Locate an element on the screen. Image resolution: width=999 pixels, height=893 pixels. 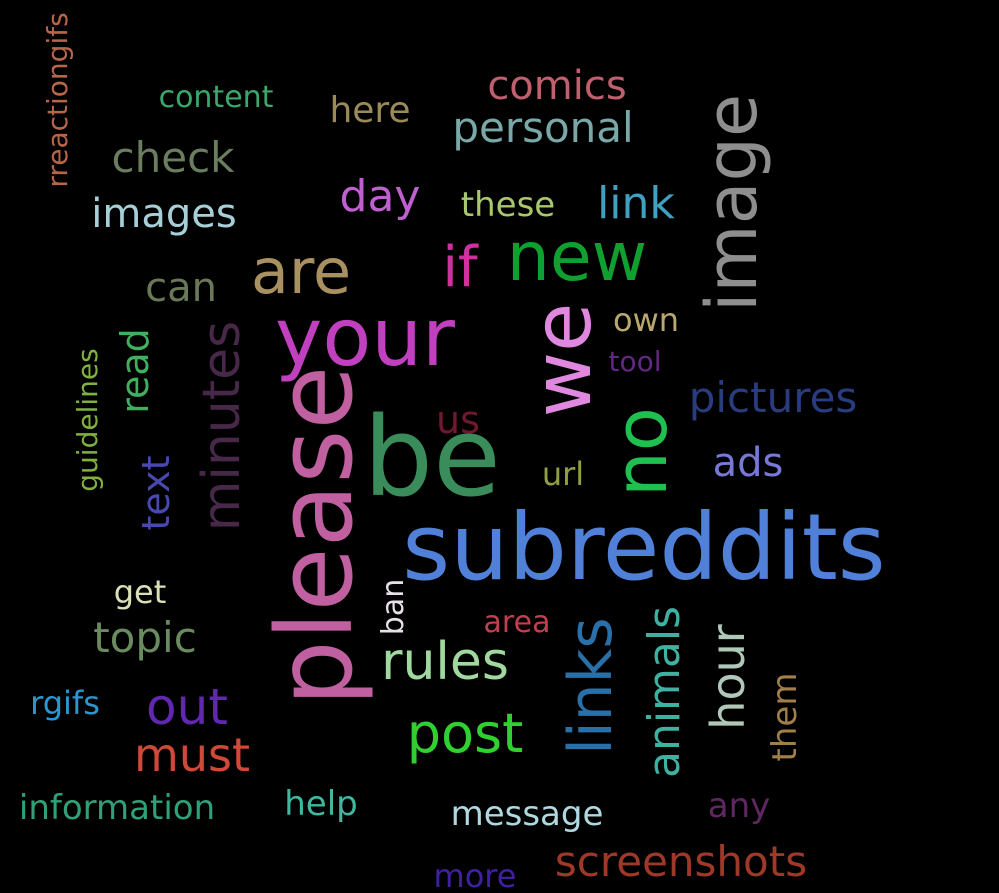
word-ads: ads is located at coordinates (748, 463).